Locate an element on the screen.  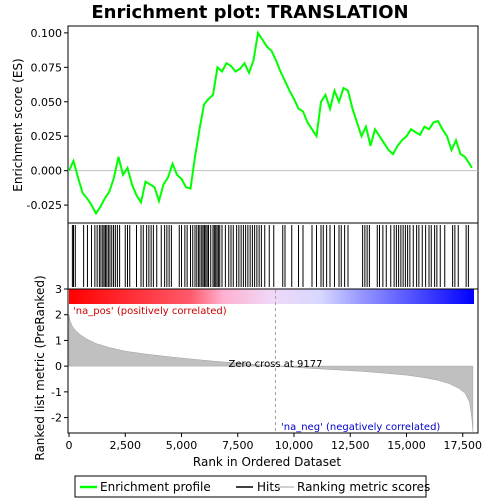
rank-color-bar is located at coordinates (271, 296).